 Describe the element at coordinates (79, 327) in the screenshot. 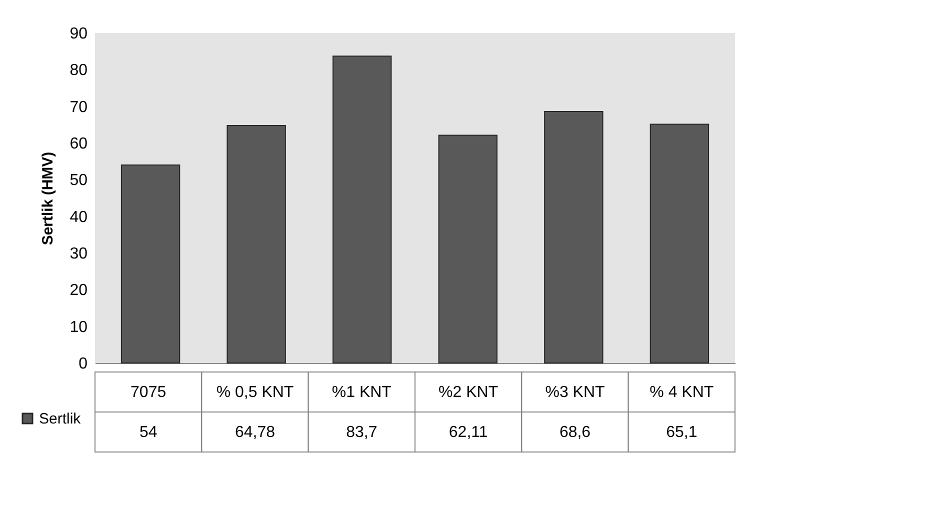

I see `y-tick-label: 10` at that location.